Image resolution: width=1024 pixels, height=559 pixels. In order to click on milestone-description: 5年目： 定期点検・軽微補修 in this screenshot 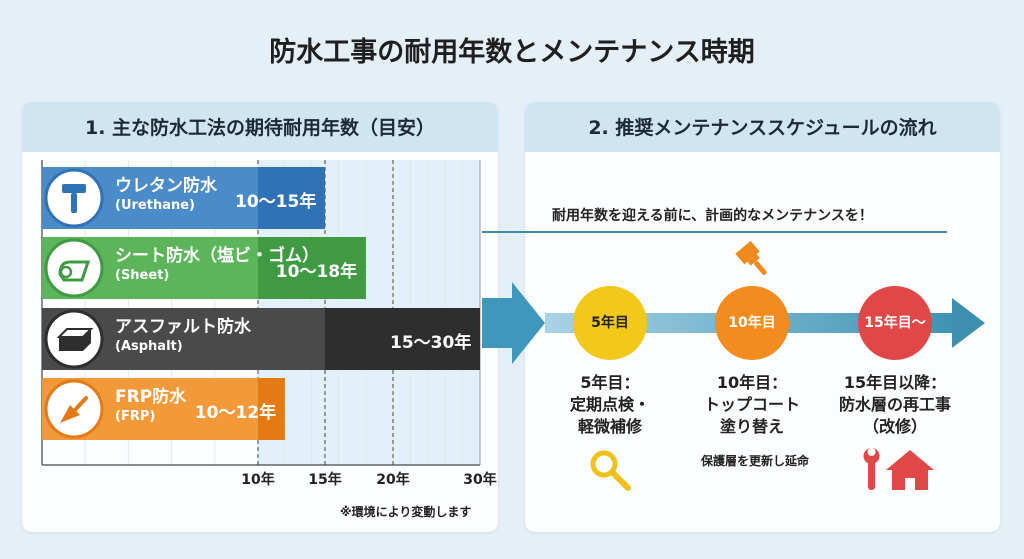, I will do `click(610, 405)`.